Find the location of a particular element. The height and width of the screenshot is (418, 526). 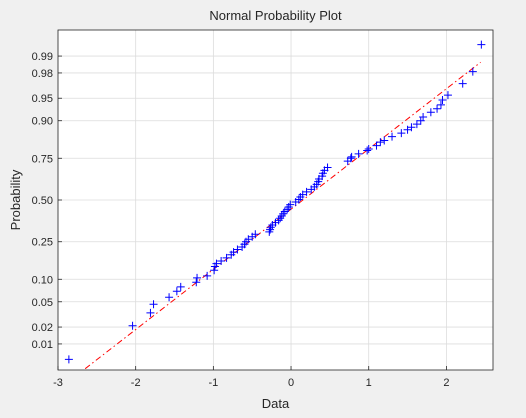

y-axis-label: Probability is located at coordinates (15, 199).